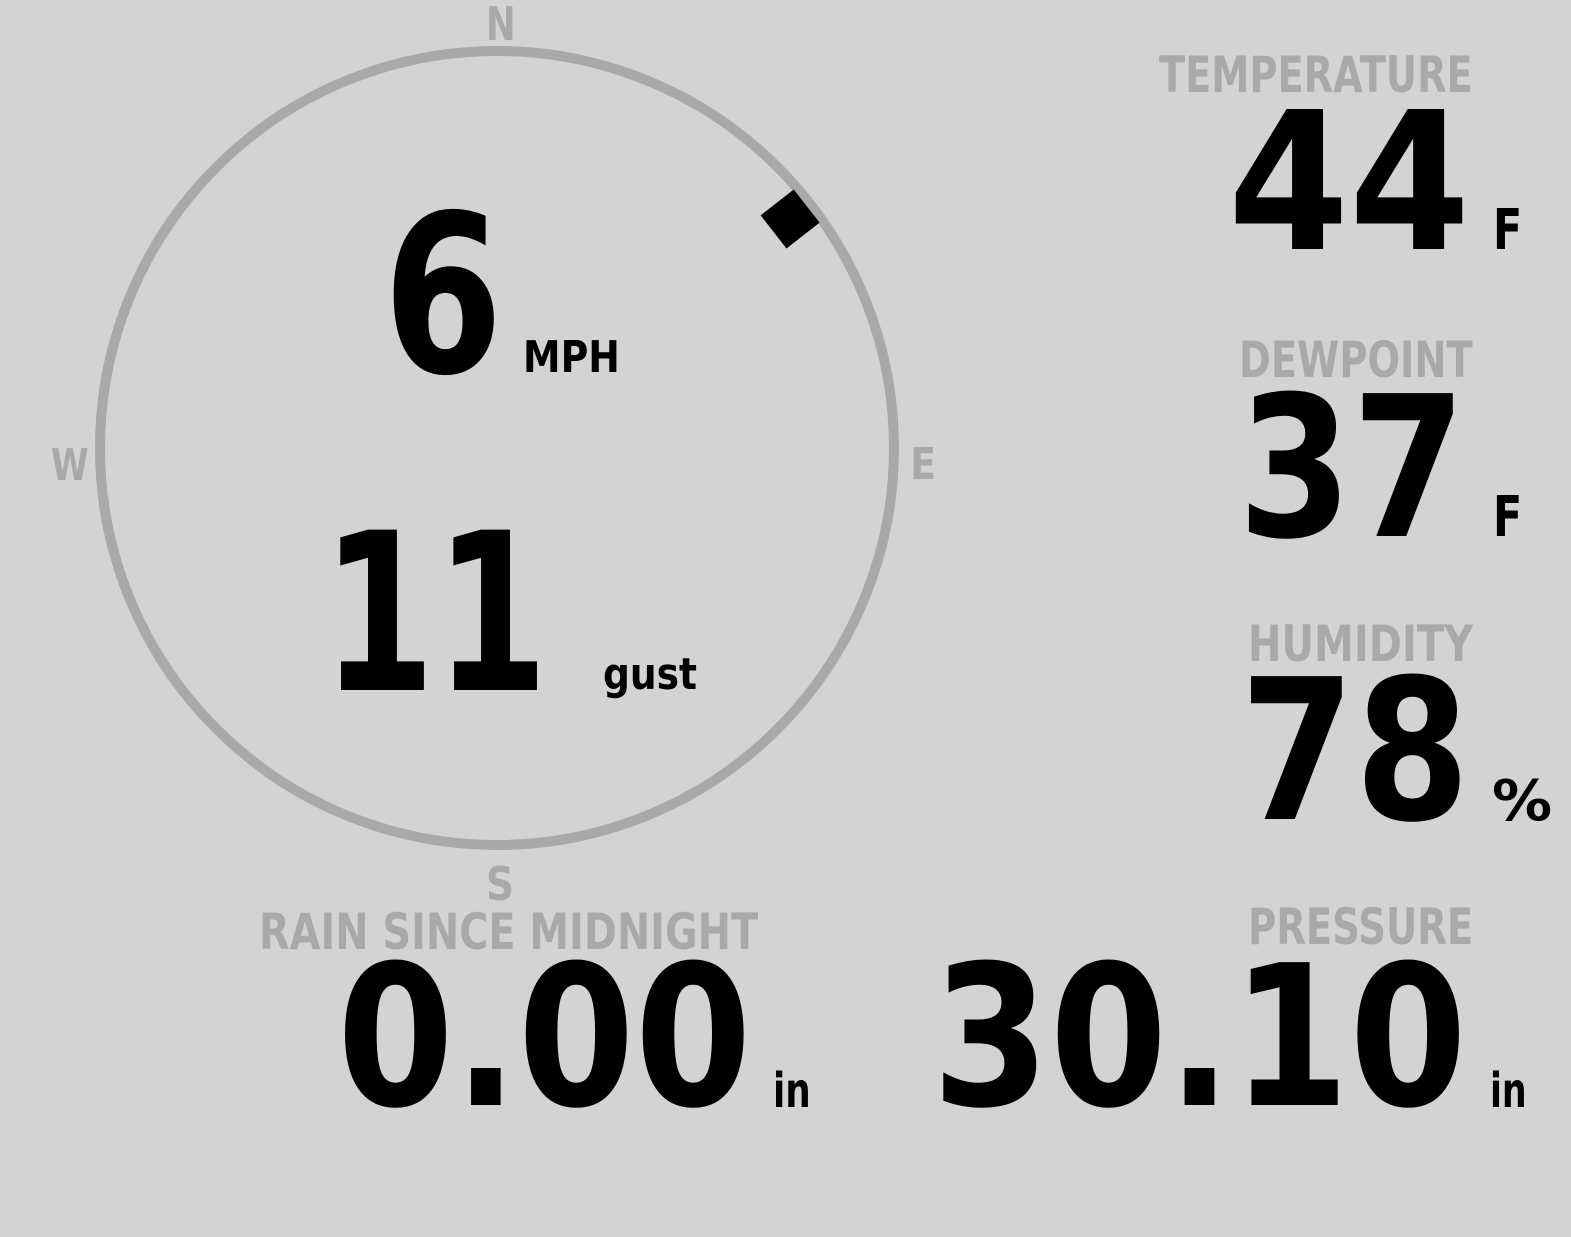 Image resolution: width=1571 pixels, height=1237 pixels. I want to click on humidity-unit: %, so click(1522, 801).